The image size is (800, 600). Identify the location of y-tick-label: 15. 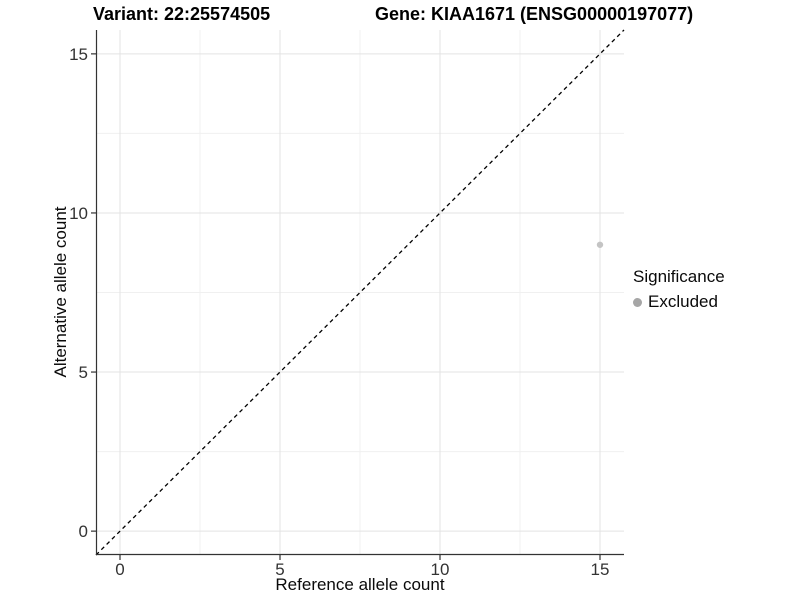
(78, 54).